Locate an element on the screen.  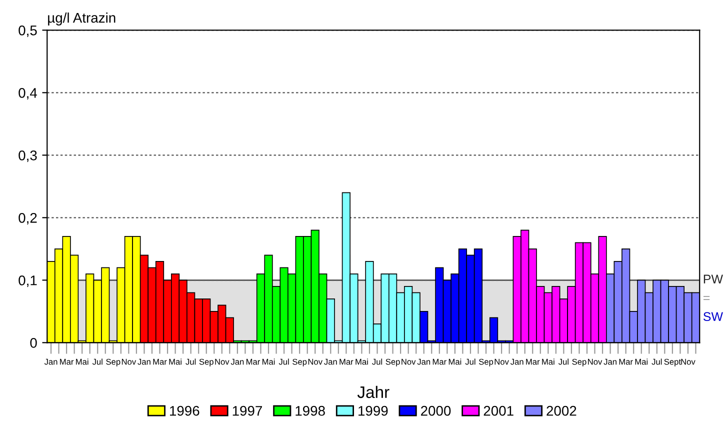
y-tick-label: 0,4 is located at coordinates (27, 94).